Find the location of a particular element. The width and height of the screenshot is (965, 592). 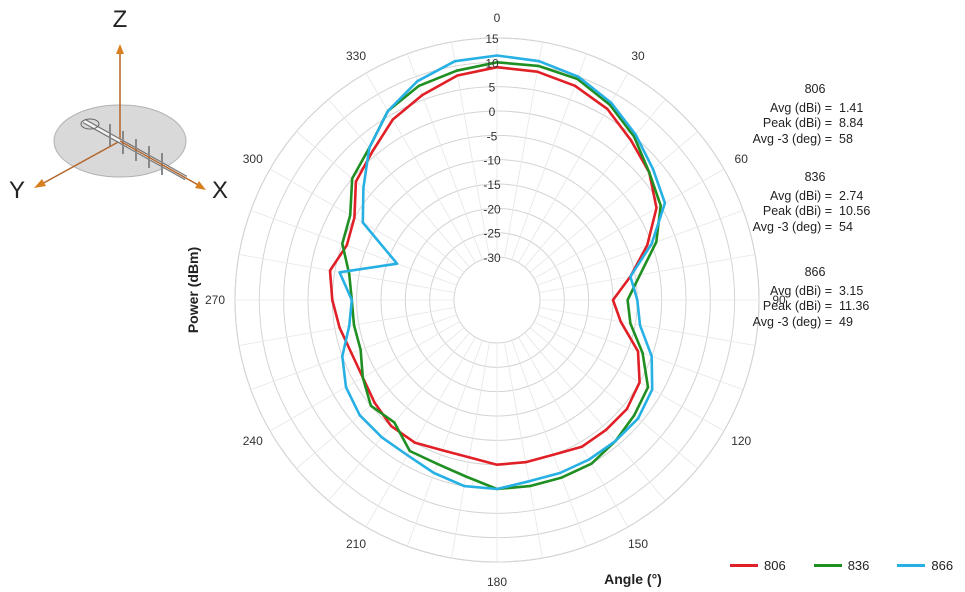

y-axis-line is located at coordinates (80, 163).